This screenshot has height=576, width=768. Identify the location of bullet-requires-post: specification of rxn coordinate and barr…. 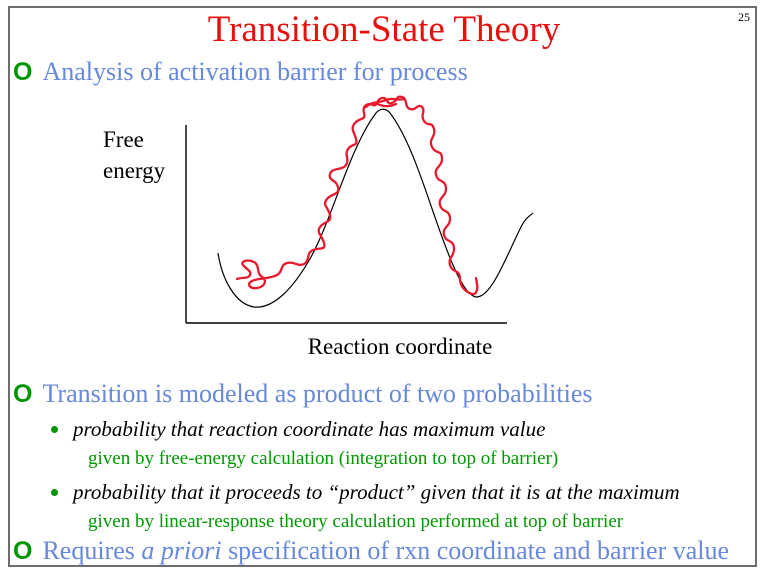
(475, 550).